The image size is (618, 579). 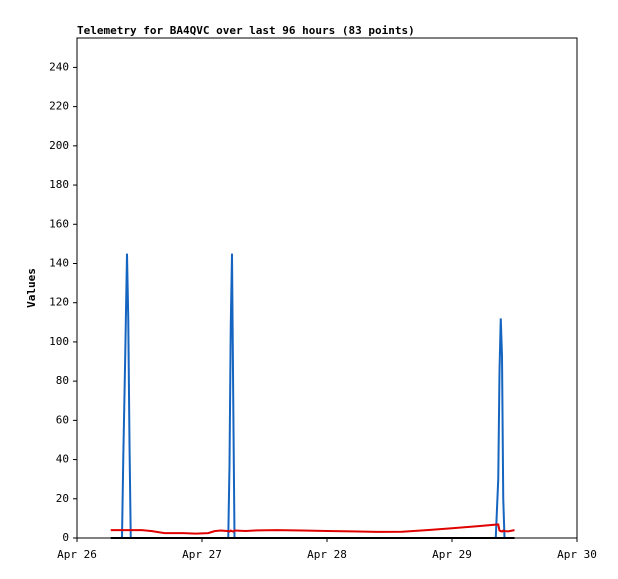 I want to click on y-axis-label: Values, so click(x=31, y=288).